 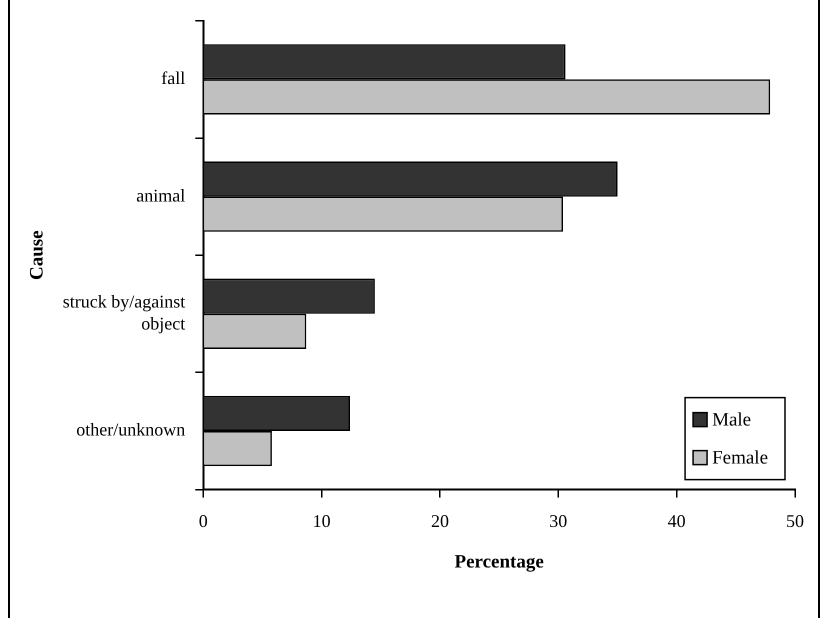 What do you see at coordinates (321, 521) in the screenshot?
I see `x-tick-label: 10` at bounding box center [321, 521].